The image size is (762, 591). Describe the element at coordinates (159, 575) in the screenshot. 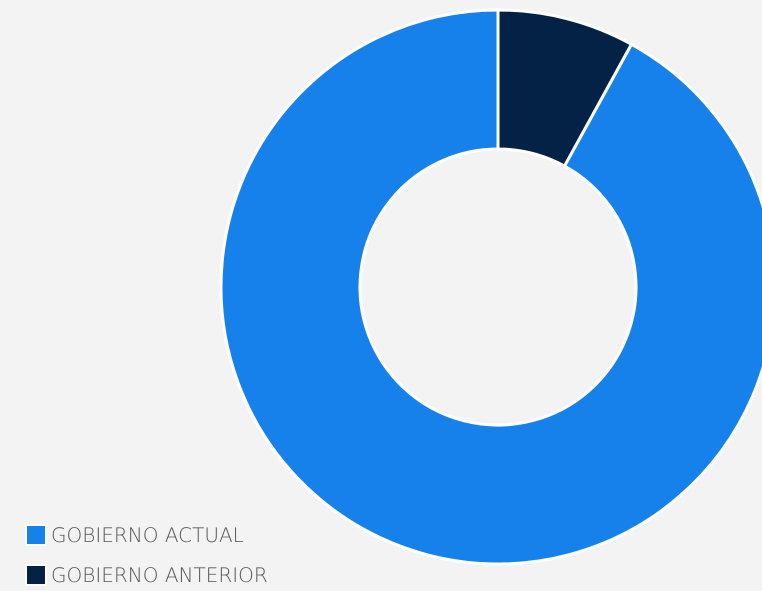

I see `legend-label: GOBIERNO ANTERIOR` at that location.